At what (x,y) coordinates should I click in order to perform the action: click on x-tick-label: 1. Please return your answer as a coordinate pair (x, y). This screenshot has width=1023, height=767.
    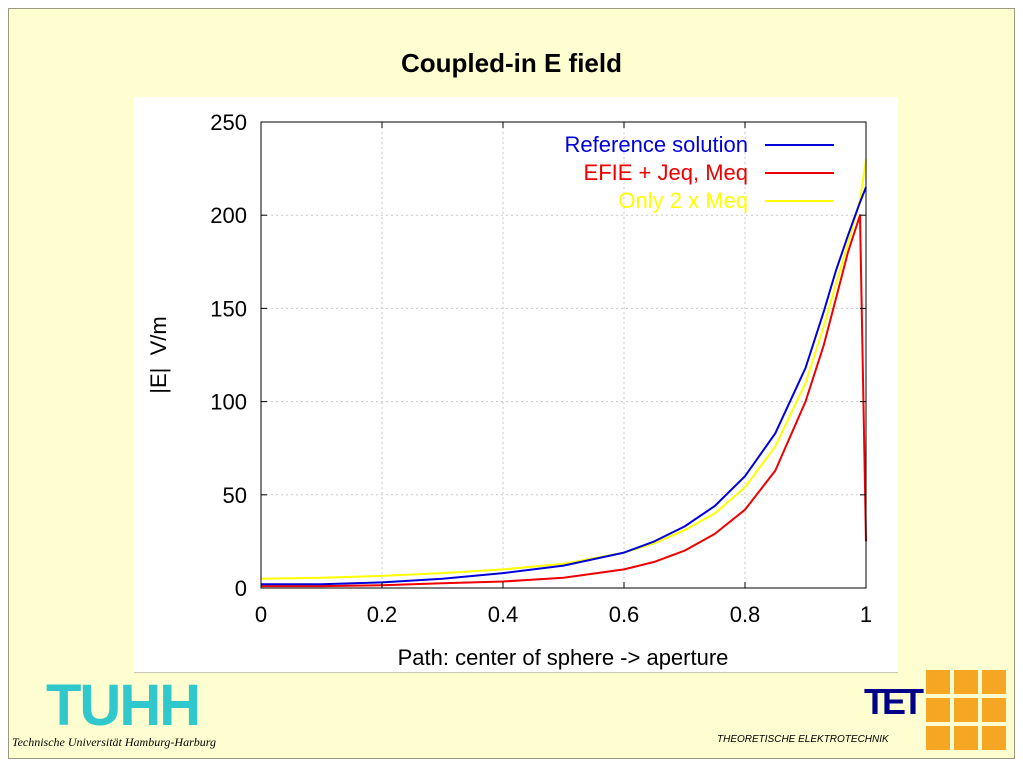
    Looking at the image, I should click on (866, 614).